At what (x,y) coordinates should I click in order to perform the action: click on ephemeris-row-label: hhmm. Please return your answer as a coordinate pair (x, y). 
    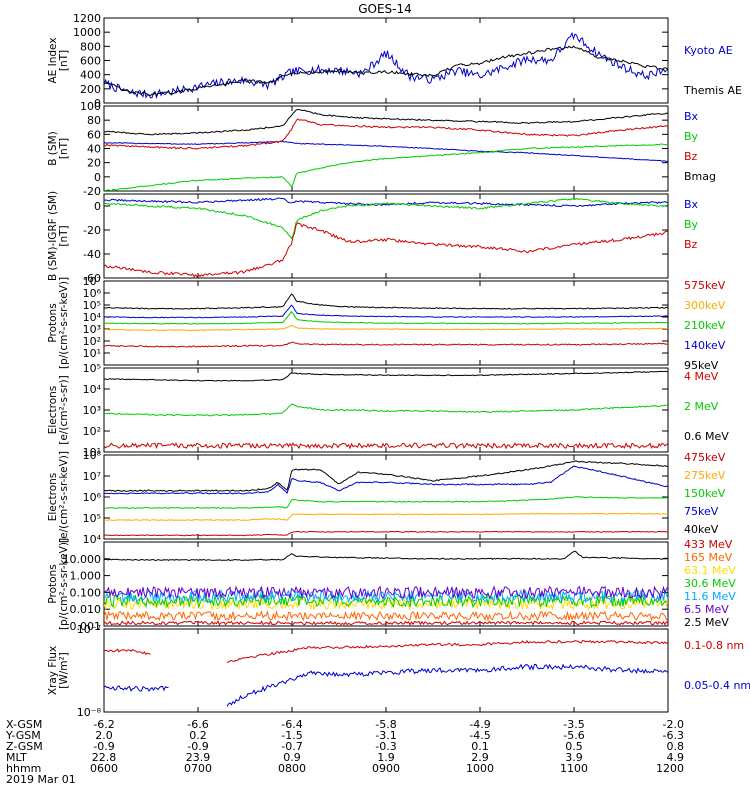
    Looking at the image, I should click on (23, 768).